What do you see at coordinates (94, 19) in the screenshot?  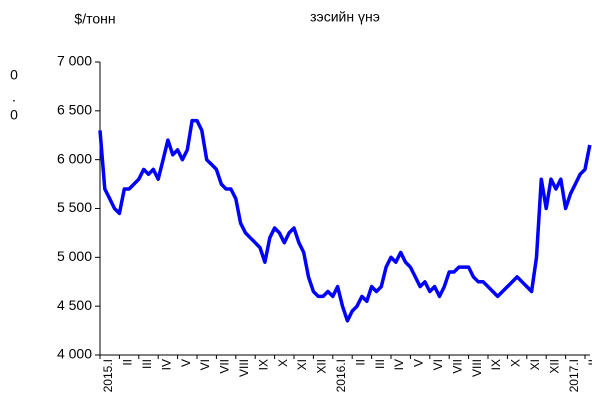 I see `y-unit: $/тонн` at bounding box center [94, 19].